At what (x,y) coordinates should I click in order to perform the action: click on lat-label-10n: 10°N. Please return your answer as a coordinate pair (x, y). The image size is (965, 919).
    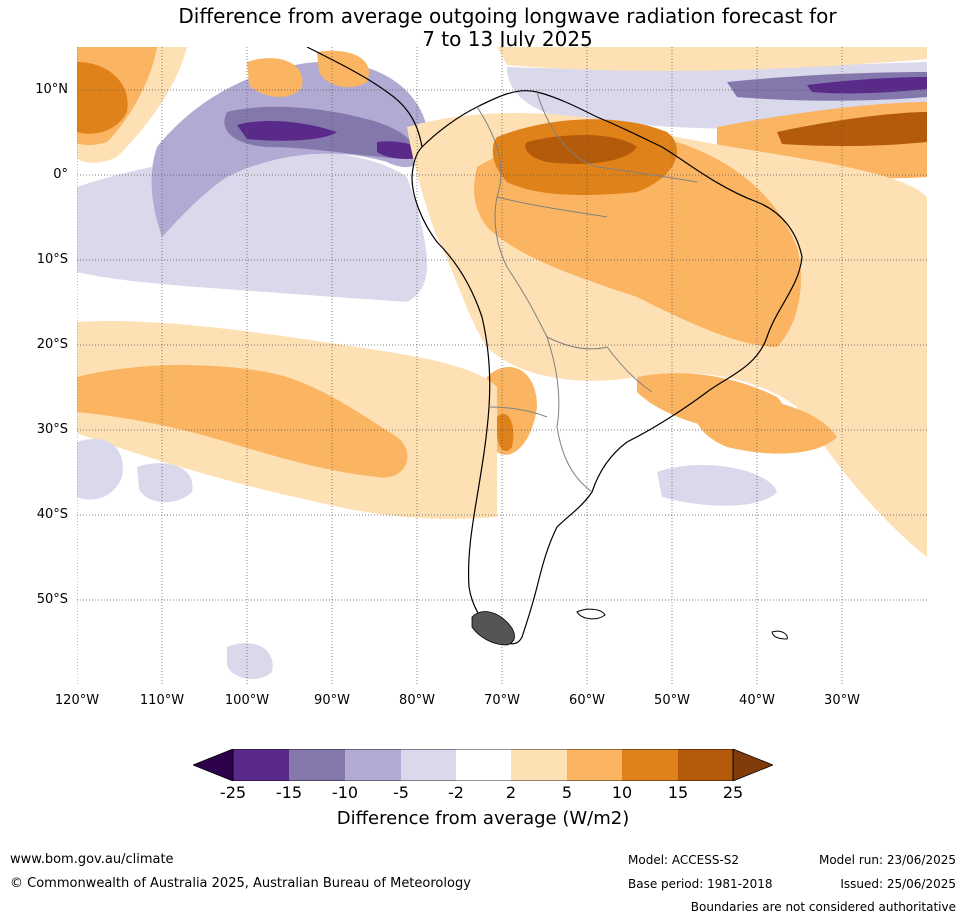
    Looking at the image, I should click on (51, 89).